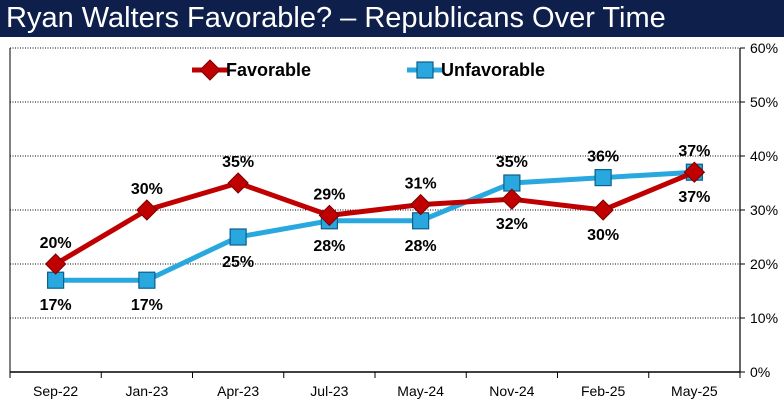 This screenshot has height=405, width=784. What do you see at coordinates (512, 224) in the screenshot?
I see `data-label: 32%` at bounding box center [512, 224].